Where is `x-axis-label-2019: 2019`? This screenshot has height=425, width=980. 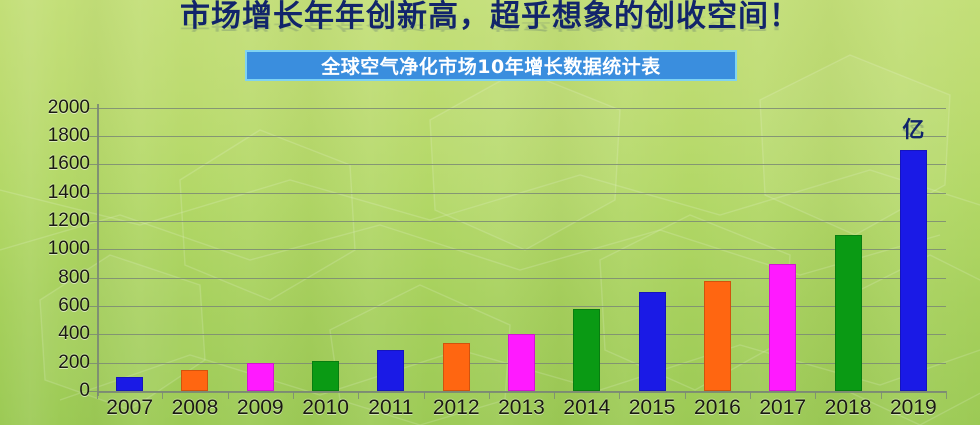
x-axis-label-2019: 2019 is located at coordinates (913, 407).